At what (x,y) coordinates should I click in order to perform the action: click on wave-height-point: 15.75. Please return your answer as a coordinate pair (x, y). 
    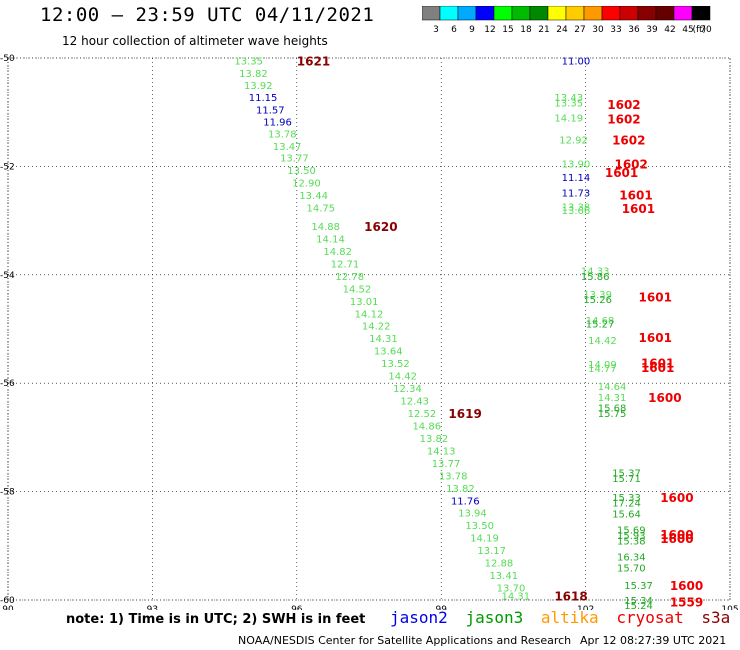
    Looking at the image, I should click on (612, 414).